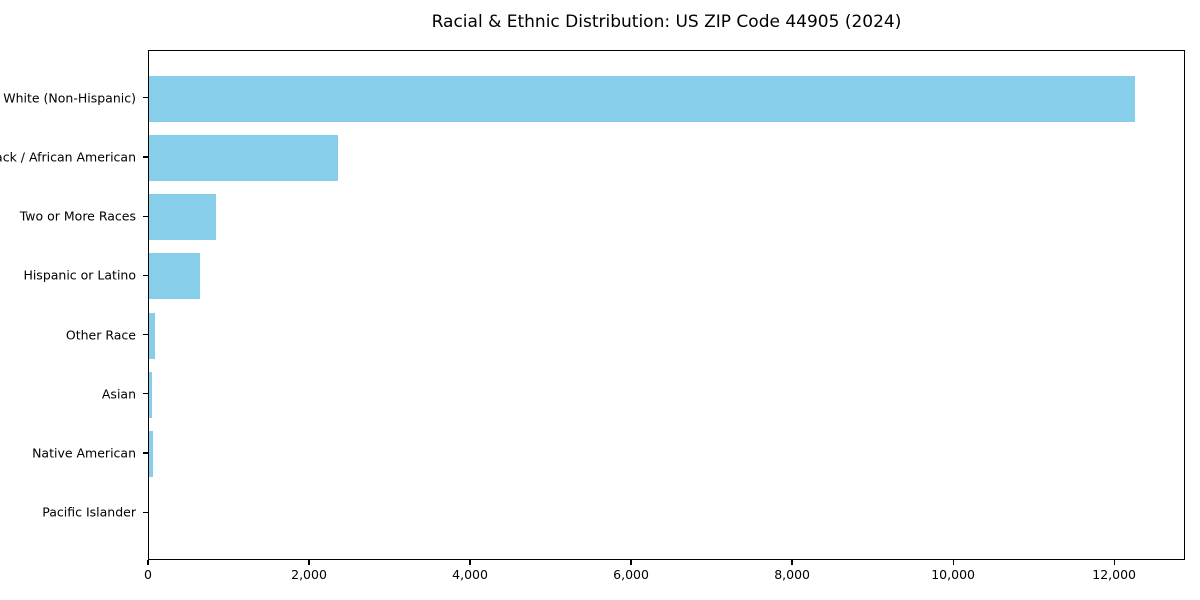  Describe the element at coordinates (145, 98) in the screenshot. I see `y-tick-mark-white-non-hispanic` at that location.